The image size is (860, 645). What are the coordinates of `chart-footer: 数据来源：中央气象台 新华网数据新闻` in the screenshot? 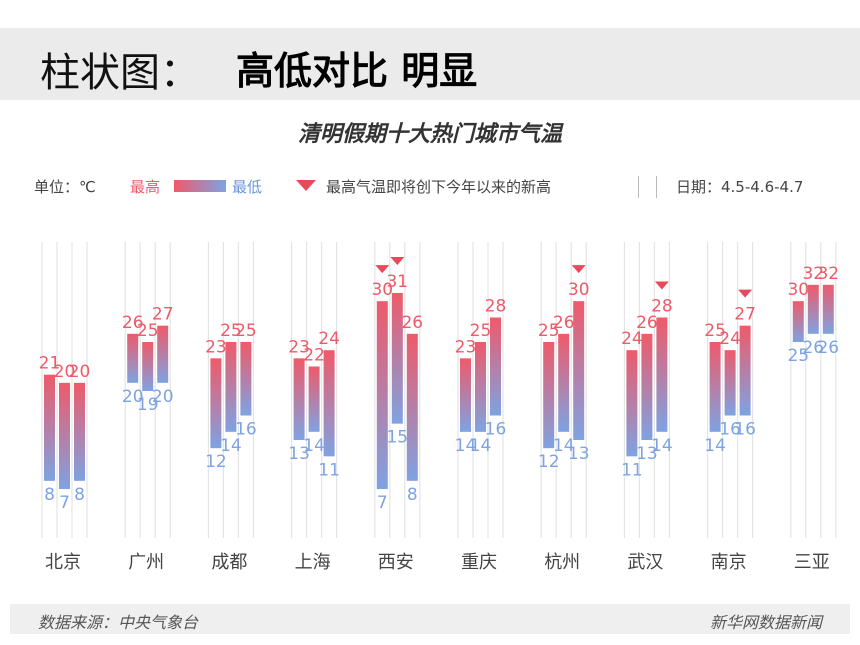 It's located at (430, 619).